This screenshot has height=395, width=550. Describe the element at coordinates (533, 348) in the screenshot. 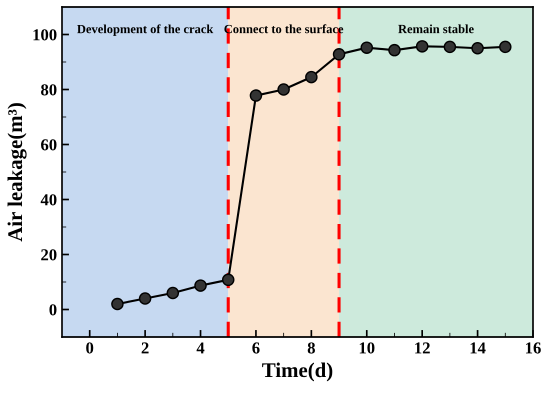

I see `x-tick-label: 16` at that location.